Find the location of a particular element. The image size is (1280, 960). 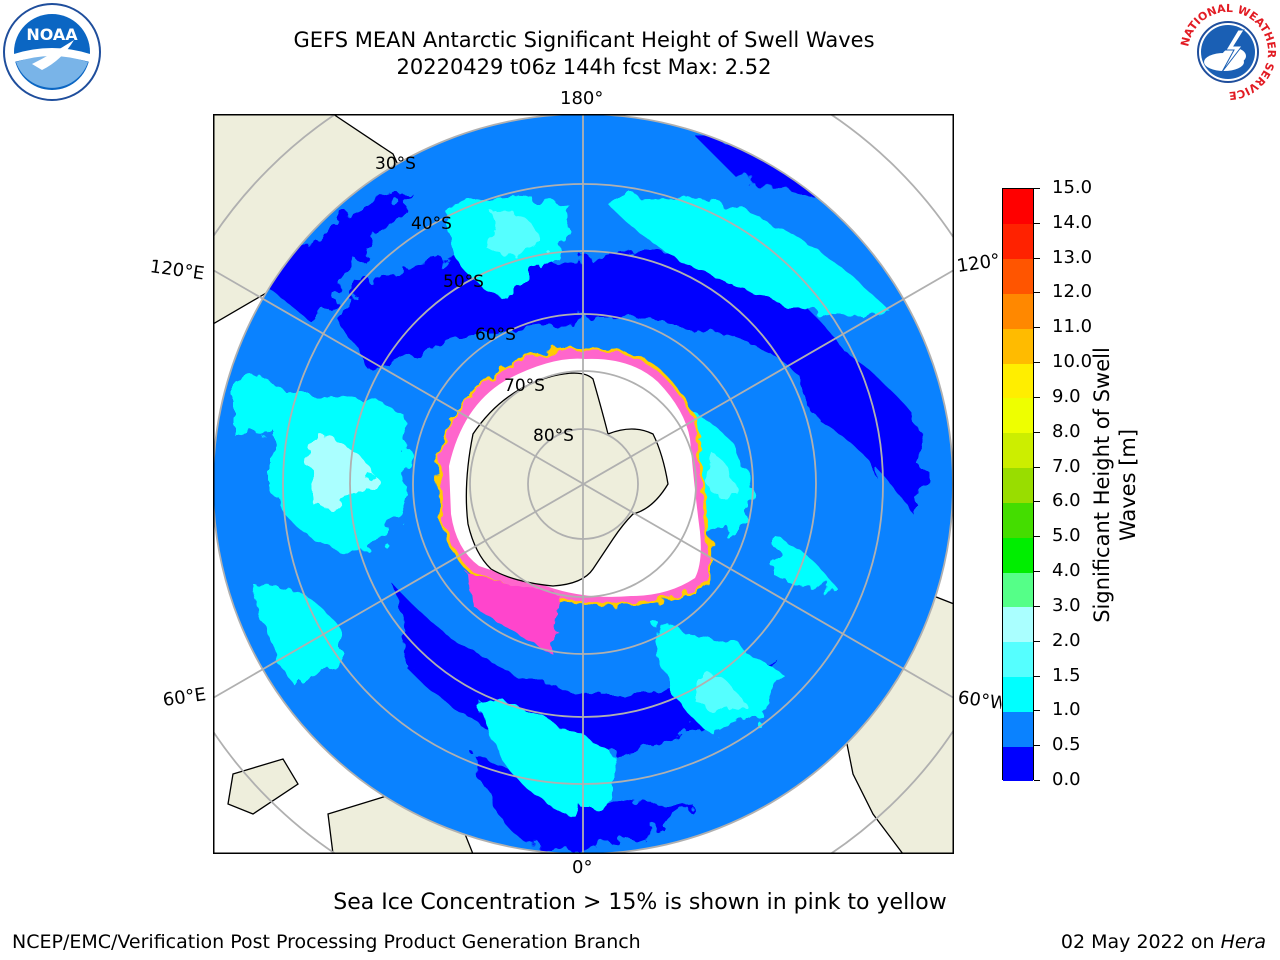

colorbar-tick-label: 7.0 is located at coordinates (1066, 466).